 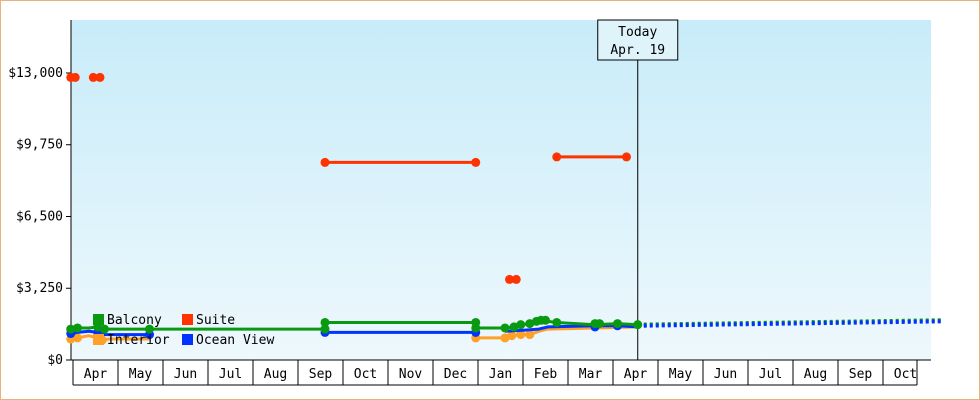 What do you see at coordinates (411, 374) in the screenshot?
I see `x-tick-label: Nov` at bounding box center [411, 374].